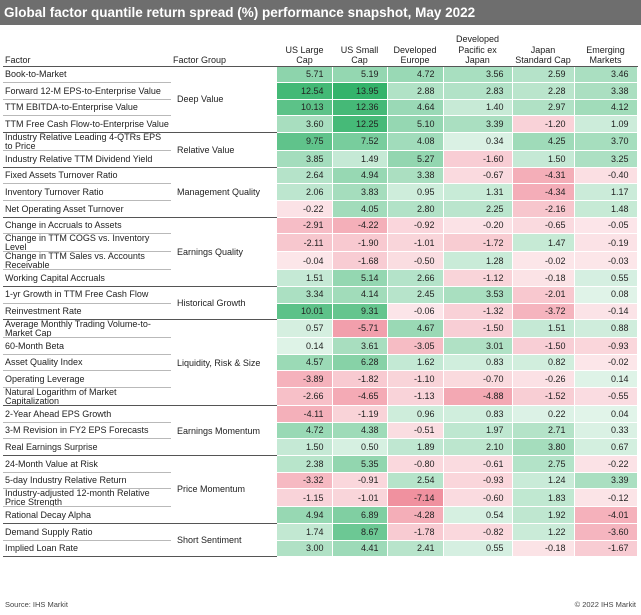 This screenshot has width=641, height=615. Describe the element at coordinates (478, 312) in the screenshot. I see `value-cell: -1.32` at that location.